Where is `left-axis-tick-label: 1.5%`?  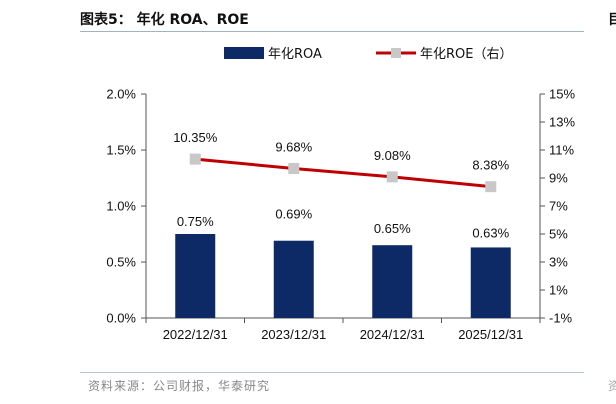
left-axis-tick-label: 1.5% is located at coordinates (121, 150).